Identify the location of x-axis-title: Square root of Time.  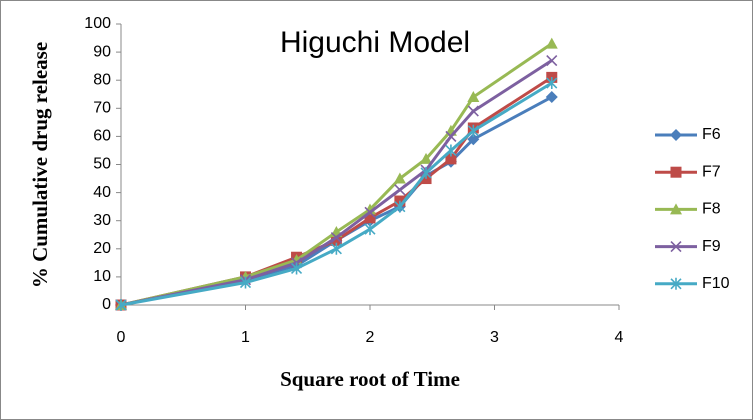
(370, 379).